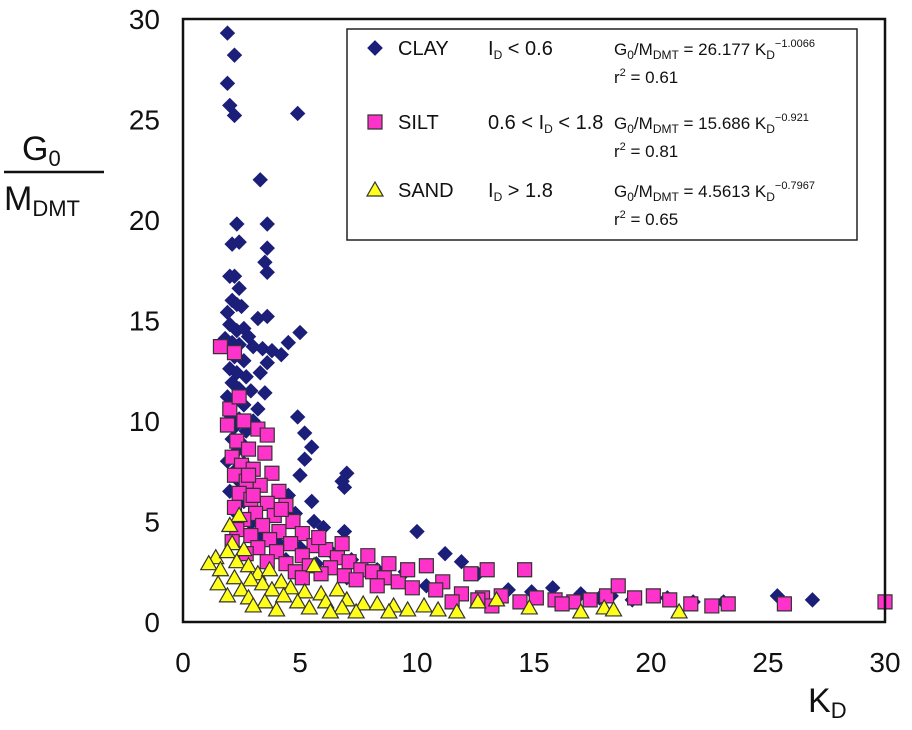 The image size is (912, 730). I want to click on y-tick-label: 15, so click(144, 321).